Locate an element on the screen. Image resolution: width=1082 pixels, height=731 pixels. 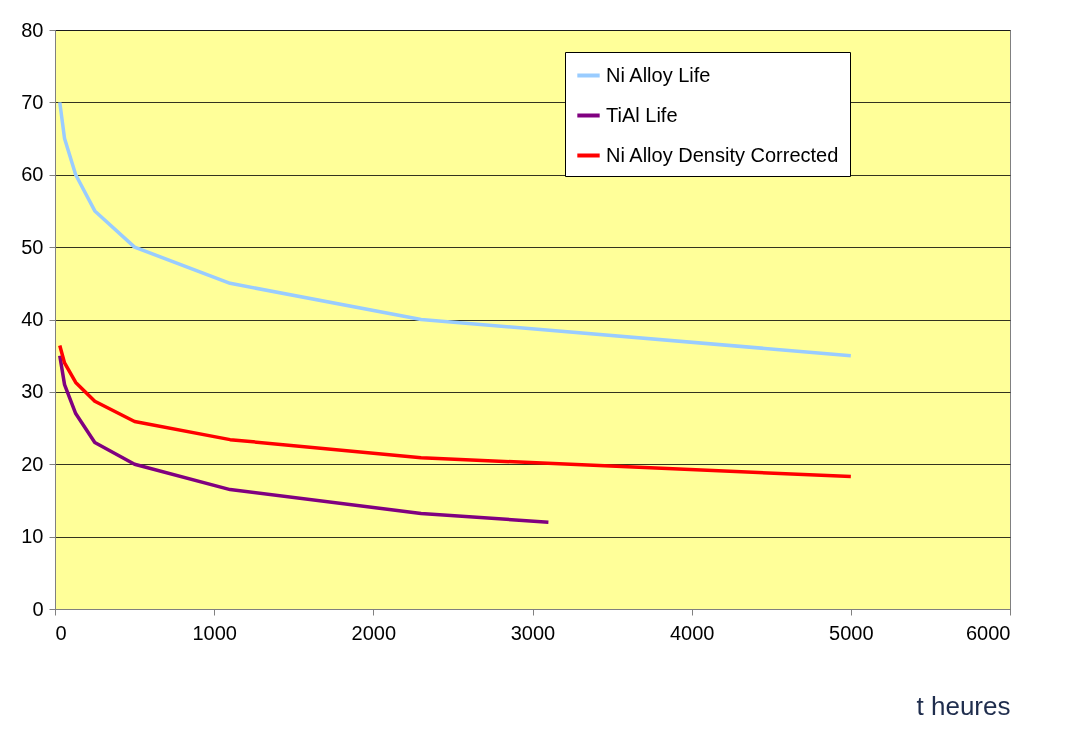
x-tick-label: 4000 is located at coordinates (692, 632).